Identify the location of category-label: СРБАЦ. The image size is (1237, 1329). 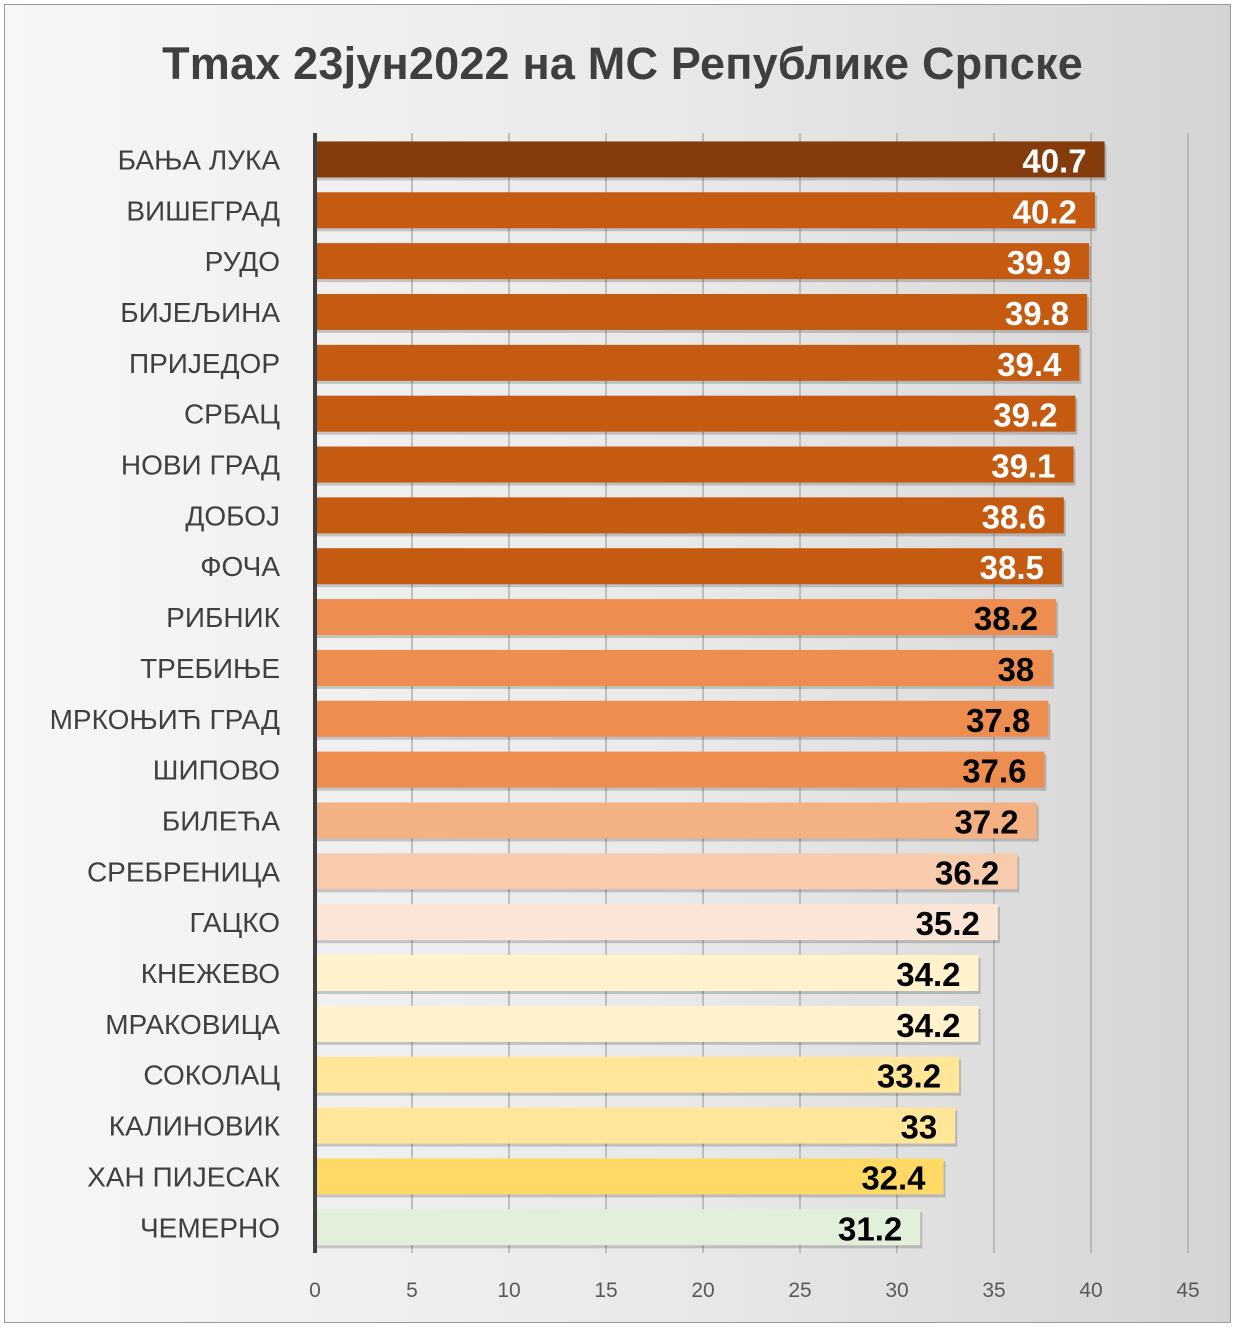
(232, 414).